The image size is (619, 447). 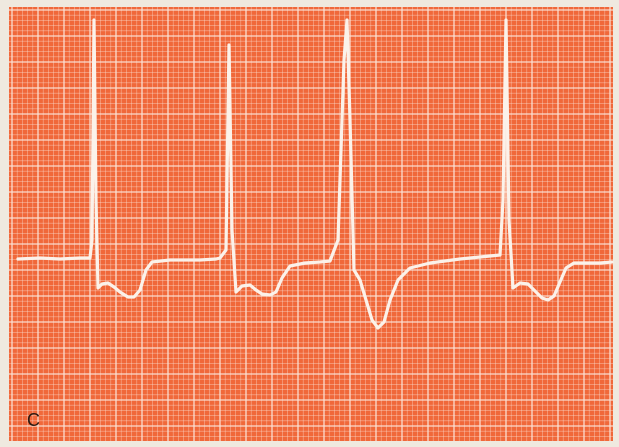 What do you see at coordinates (33, 420) in the screenshot?
I see `panel-label: C` at bounding box center [33, 420].